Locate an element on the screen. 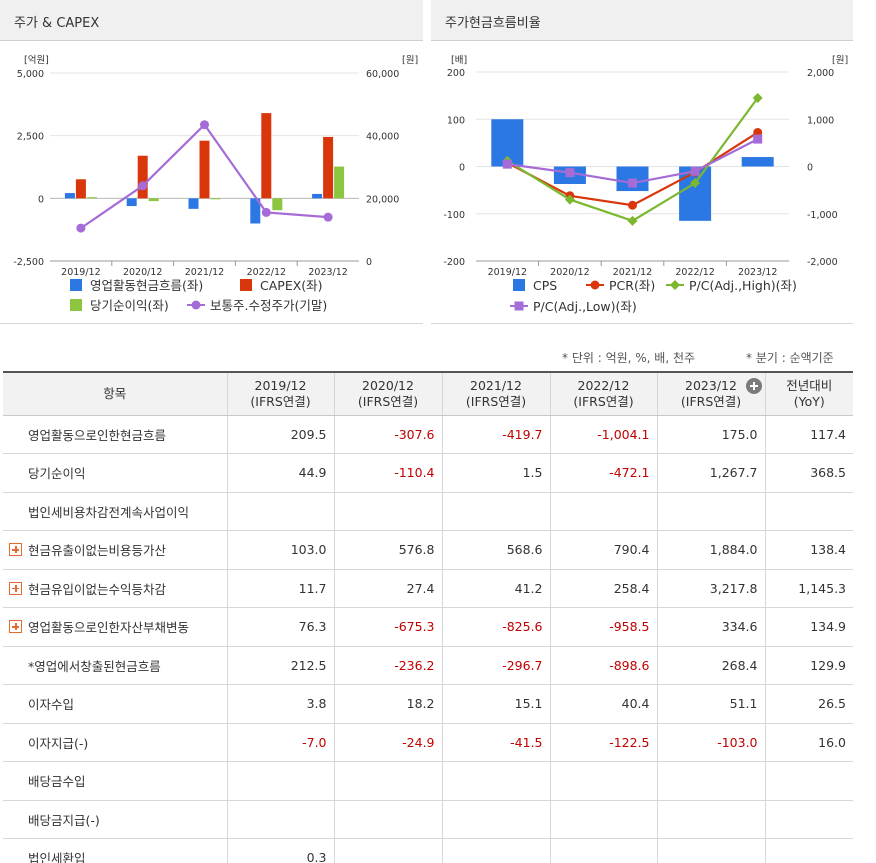 The height and width of the screenshot is (863, 876). y-left-tick: -200 is located at coordinates (454, 262).